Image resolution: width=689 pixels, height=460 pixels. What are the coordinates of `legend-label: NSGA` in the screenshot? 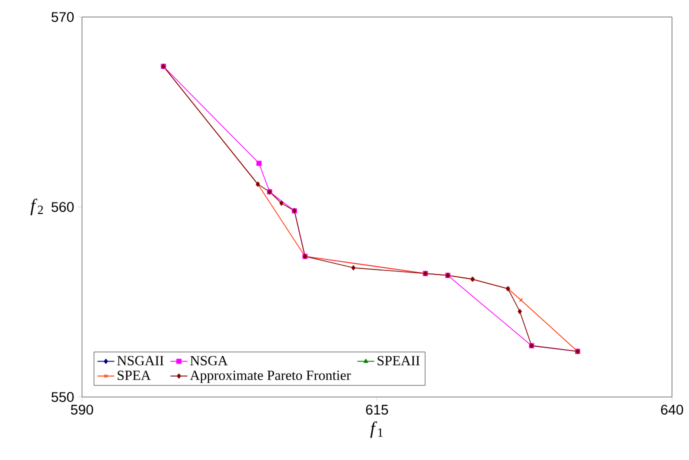 It's located at (209, 361).